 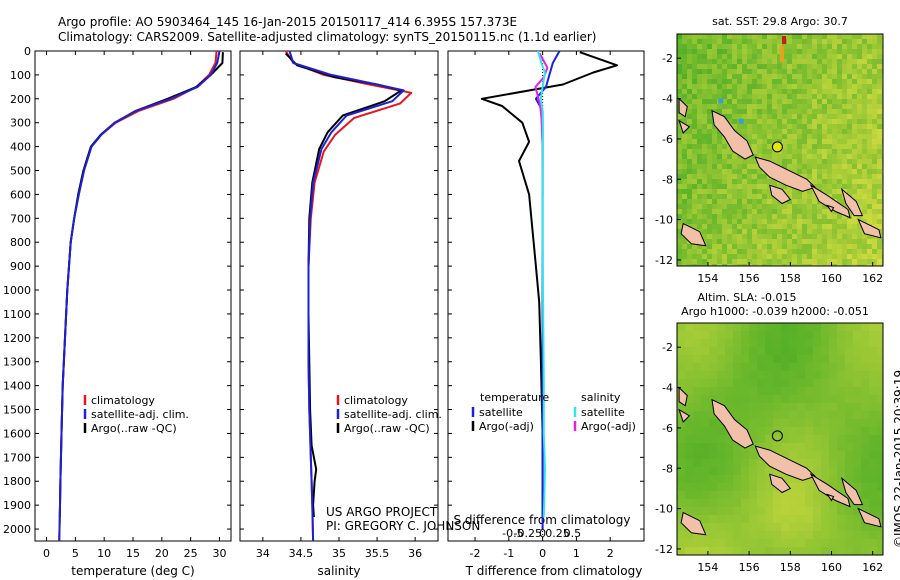 I want to click on island, so click(x=869, y=228).